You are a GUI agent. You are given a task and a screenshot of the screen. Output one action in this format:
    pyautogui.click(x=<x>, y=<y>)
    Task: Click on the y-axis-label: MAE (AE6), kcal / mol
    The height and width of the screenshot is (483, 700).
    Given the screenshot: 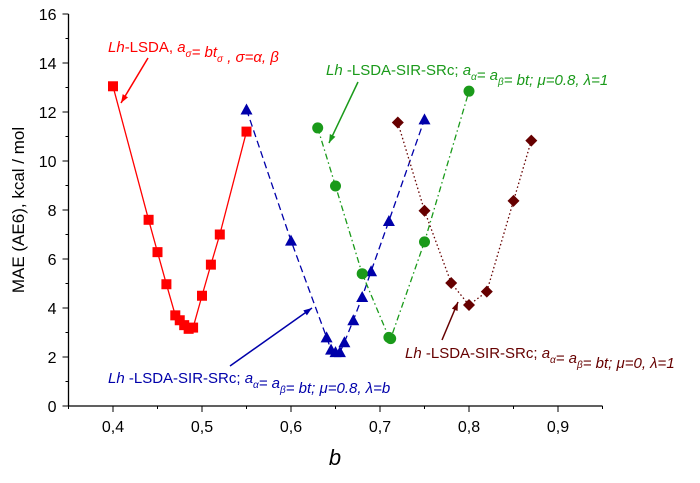 What is the action you would take?
    pyautogui.click(x=18, y=210)
    